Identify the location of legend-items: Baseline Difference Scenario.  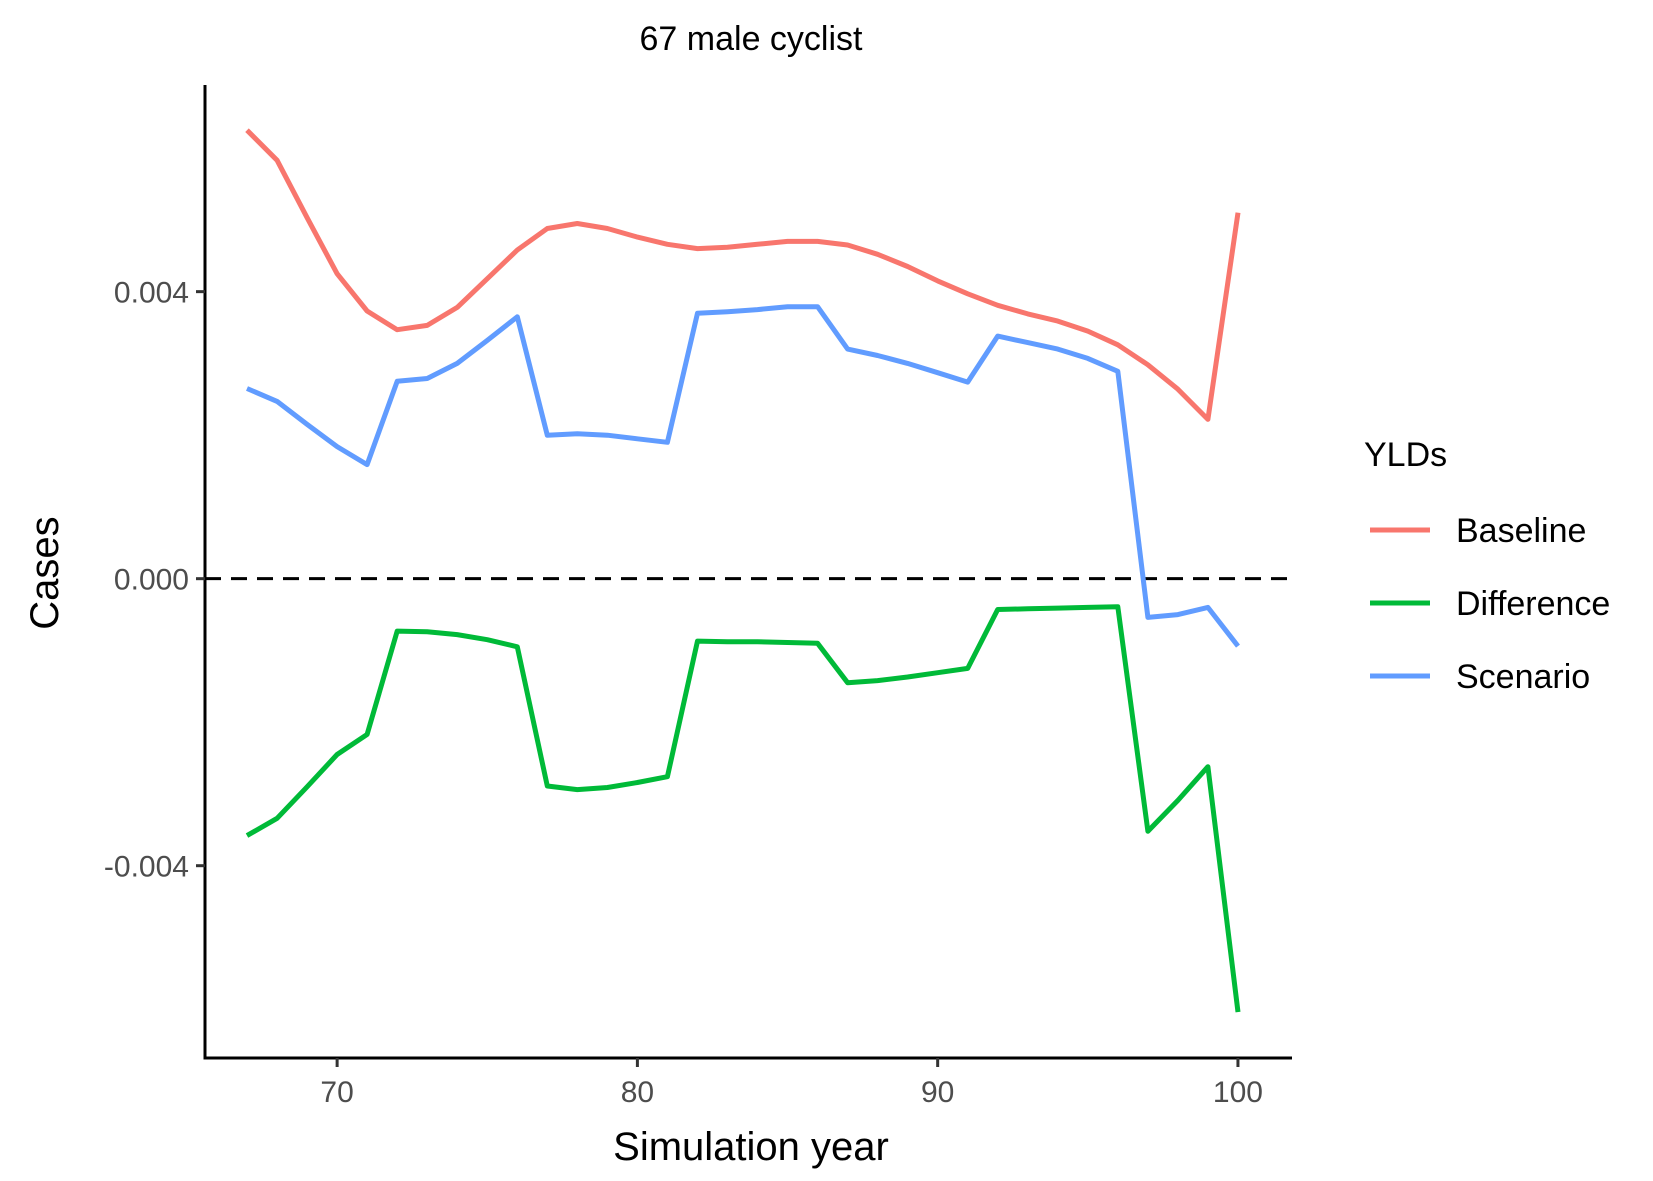
(1490, 604).